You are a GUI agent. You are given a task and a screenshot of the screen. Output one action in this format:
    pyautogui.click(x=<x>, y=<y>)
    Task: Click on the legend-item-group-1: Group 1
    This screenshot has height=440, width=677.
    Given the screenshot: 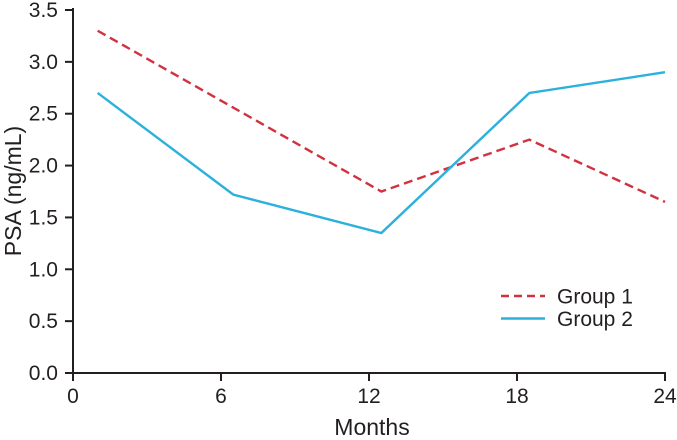 What is the action you would take?
    pyautogui.click(x=567, y=297)
    